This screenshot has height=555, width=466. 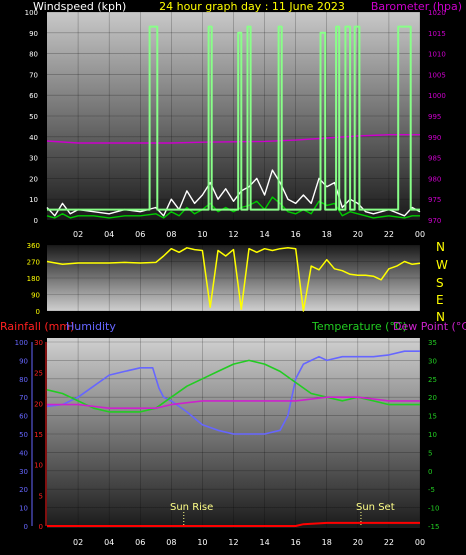 I want to click on baro-tick-label: 990, so click(x=434, y=138).